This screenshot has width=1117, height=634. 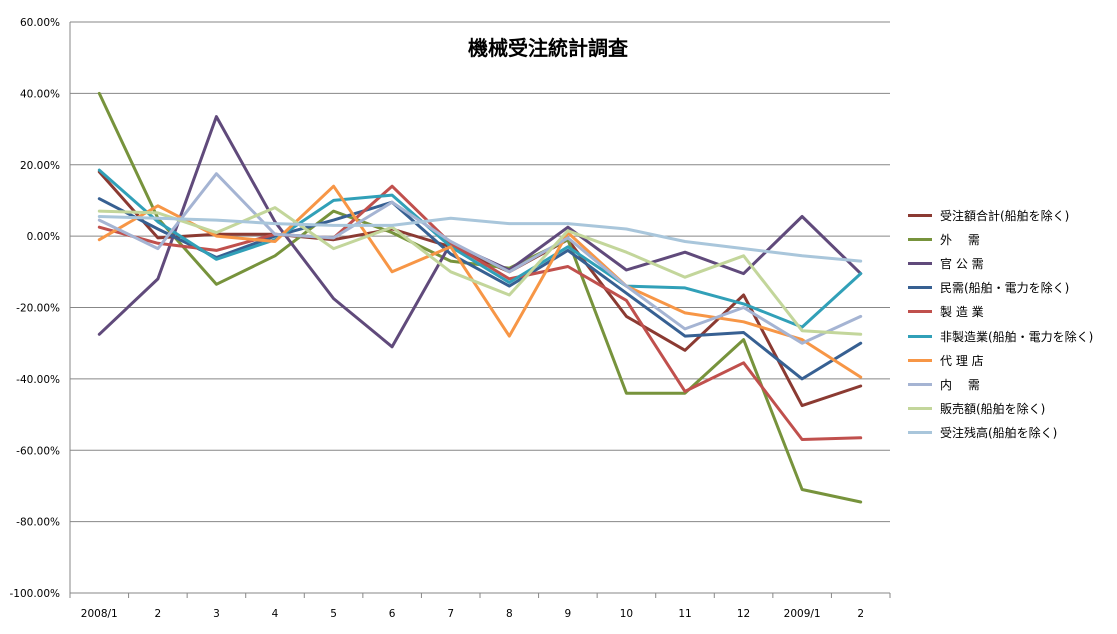 I want to click on y-tick-label: -60.00%, so click(x=38, y=451).